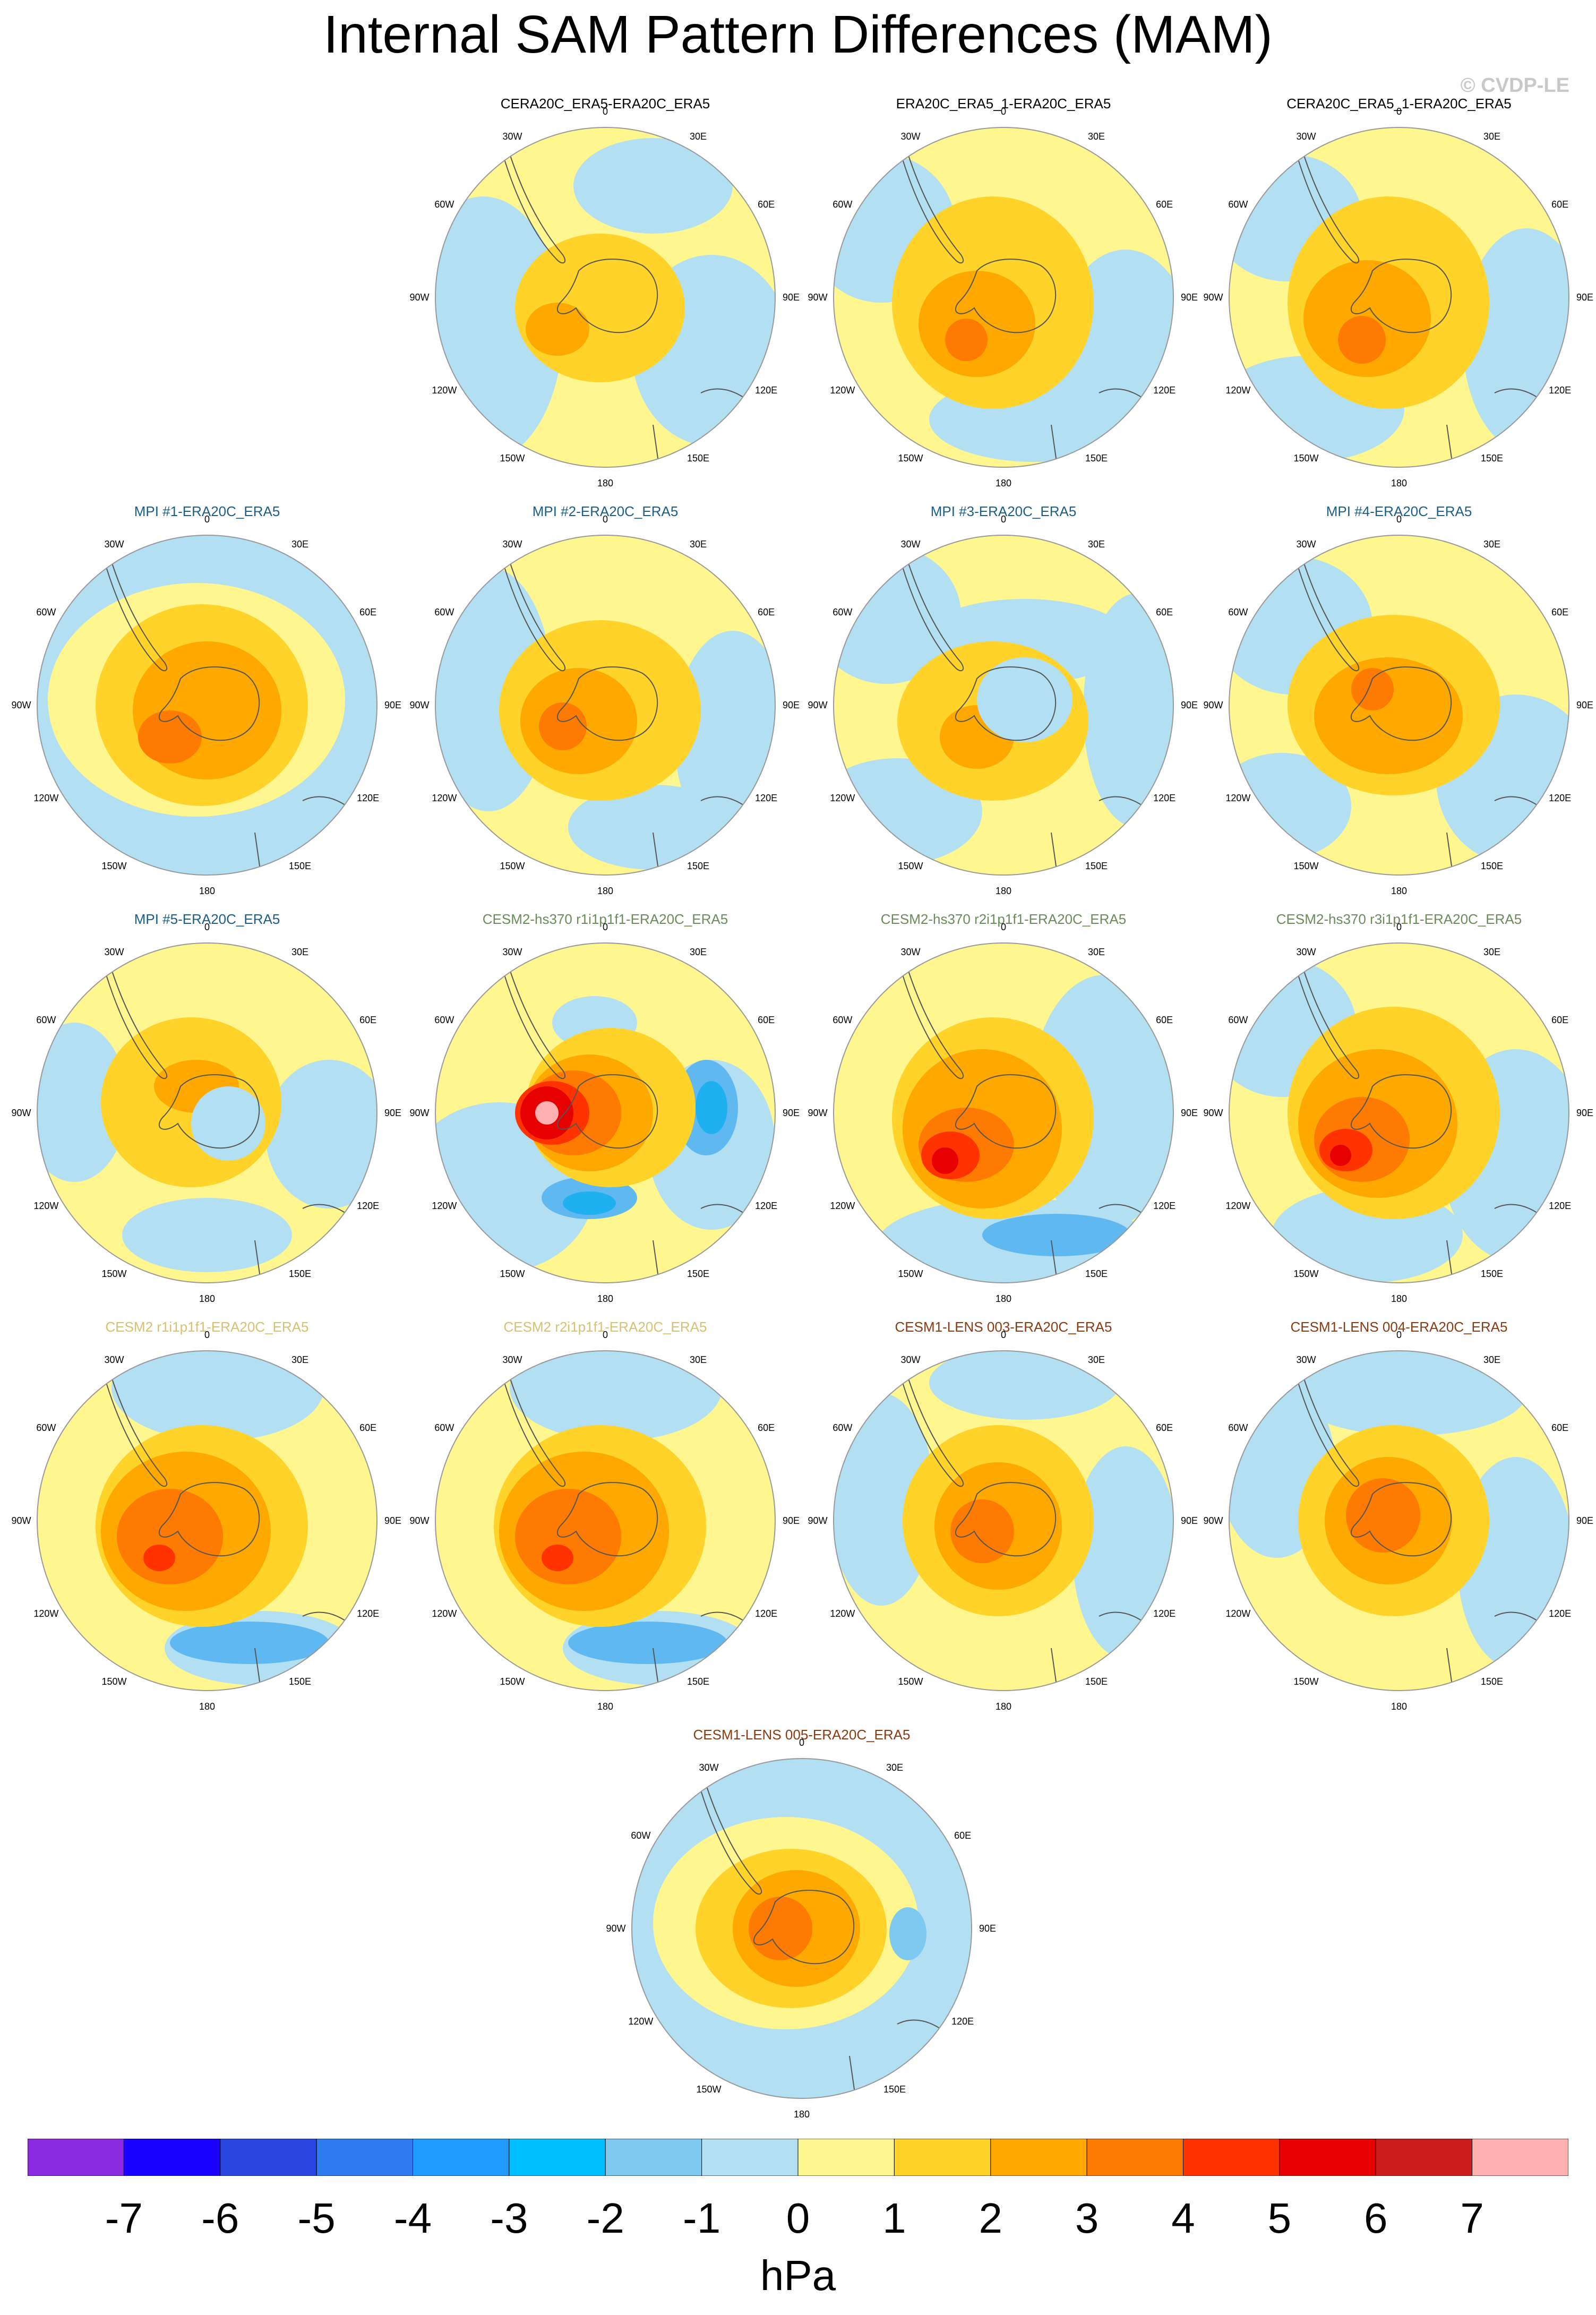  What do you see at coordinates (412, 2218) in the screenshot?
I see `colorbar-tick-label: -4` at bounding box center [412, 2218].